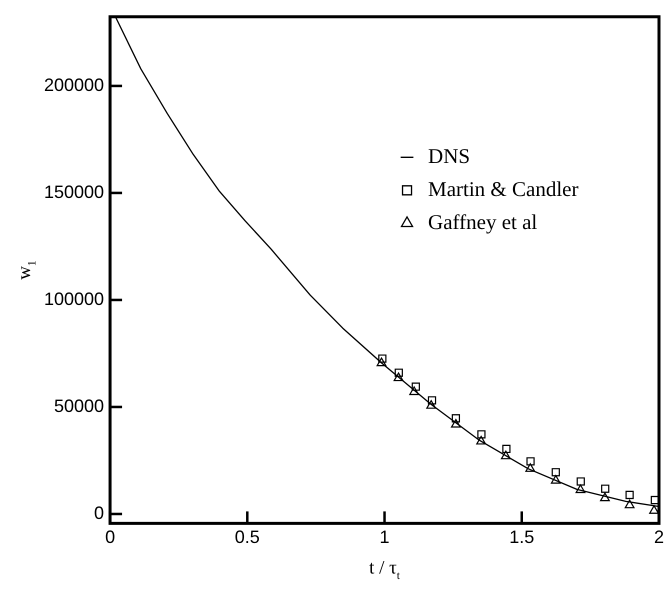  I want to click on x-tick-label: 0.5, so click(247, 537).